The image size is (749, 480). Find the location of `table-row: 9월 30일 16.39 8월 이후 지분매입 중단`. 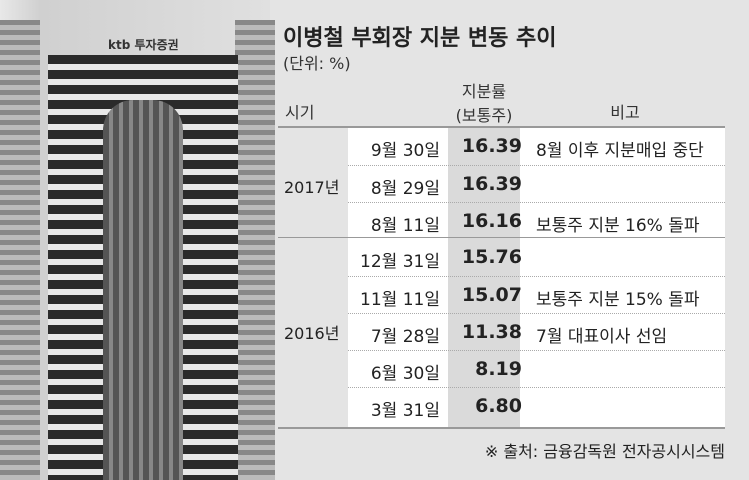

table-row: 9월 30일 16.39 8월 이후 지분매입 중단 is located at coordinates (536, 146).